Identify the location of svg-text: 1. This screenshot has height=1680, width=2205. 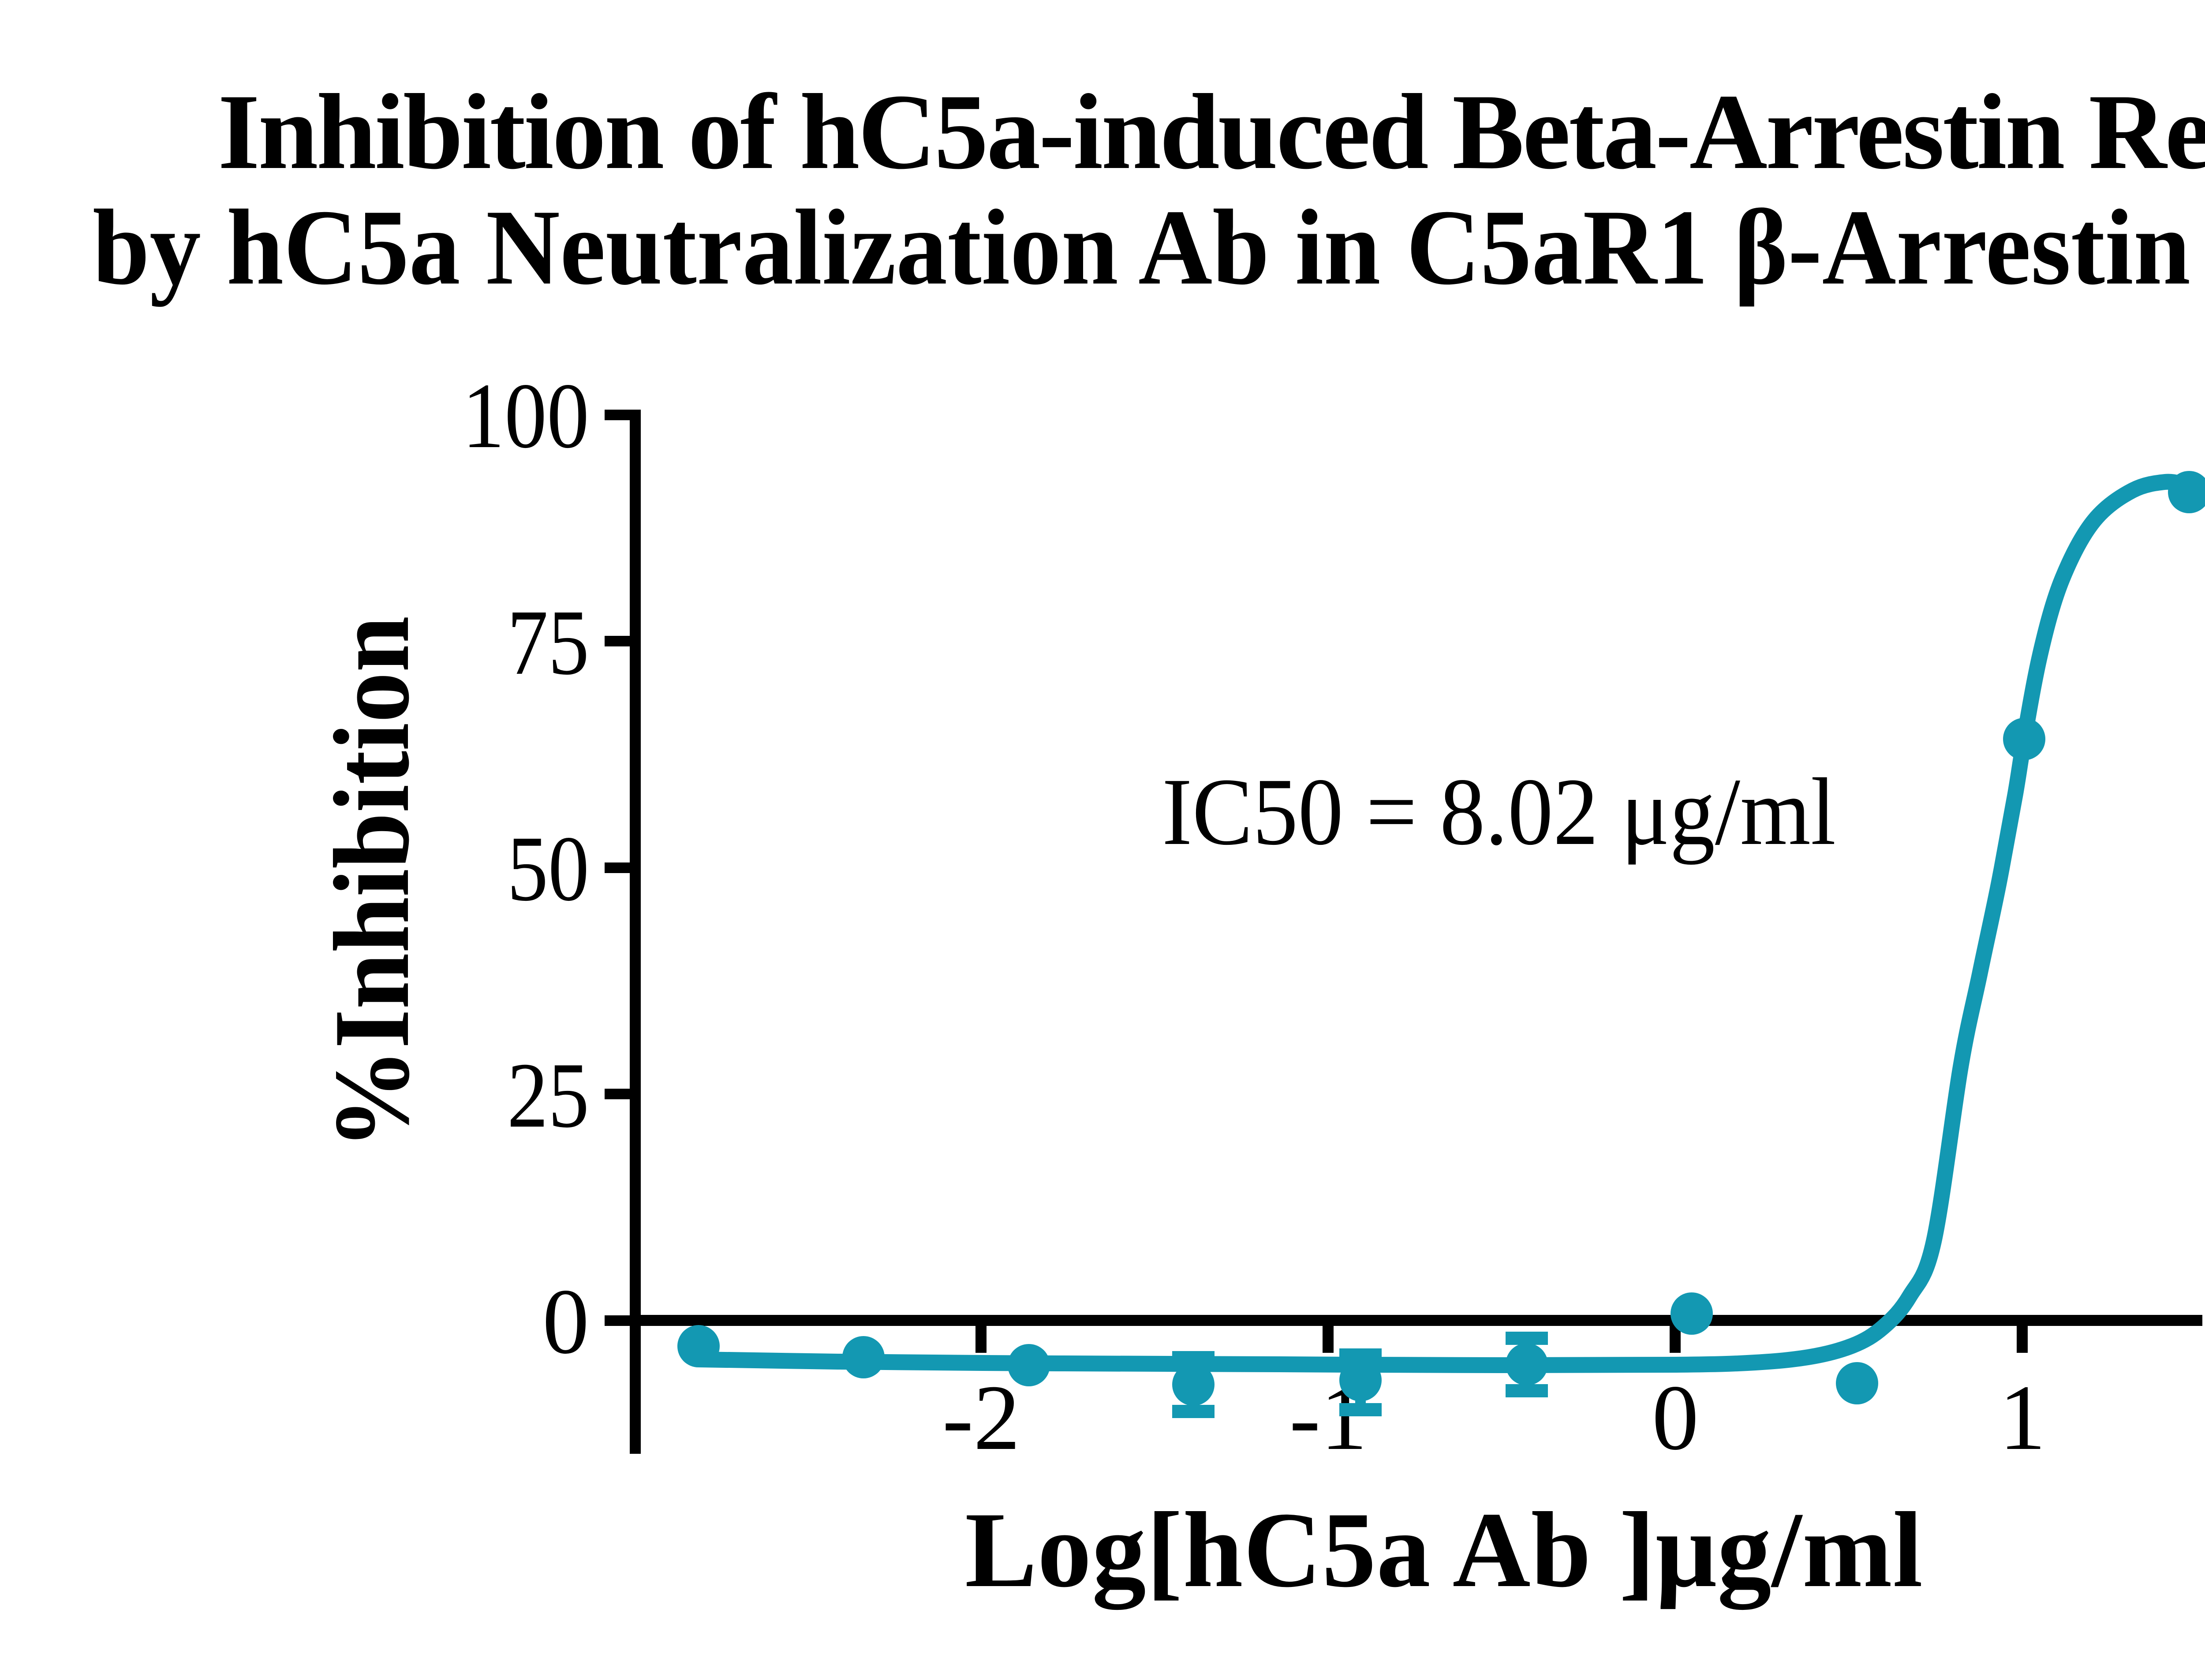
(2023, 1417).